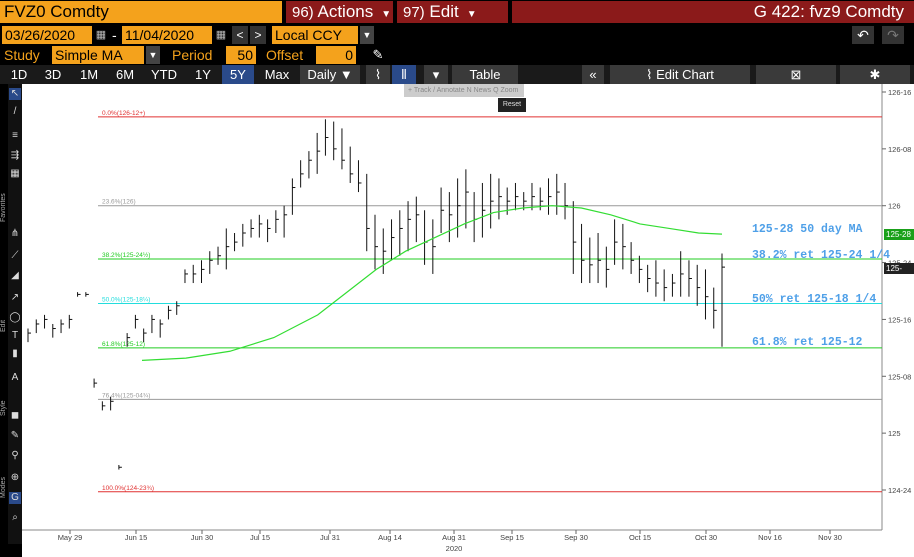 This screenshot has height=557, width=914. I want to click on redo-button: ↷, so click(893, 35).